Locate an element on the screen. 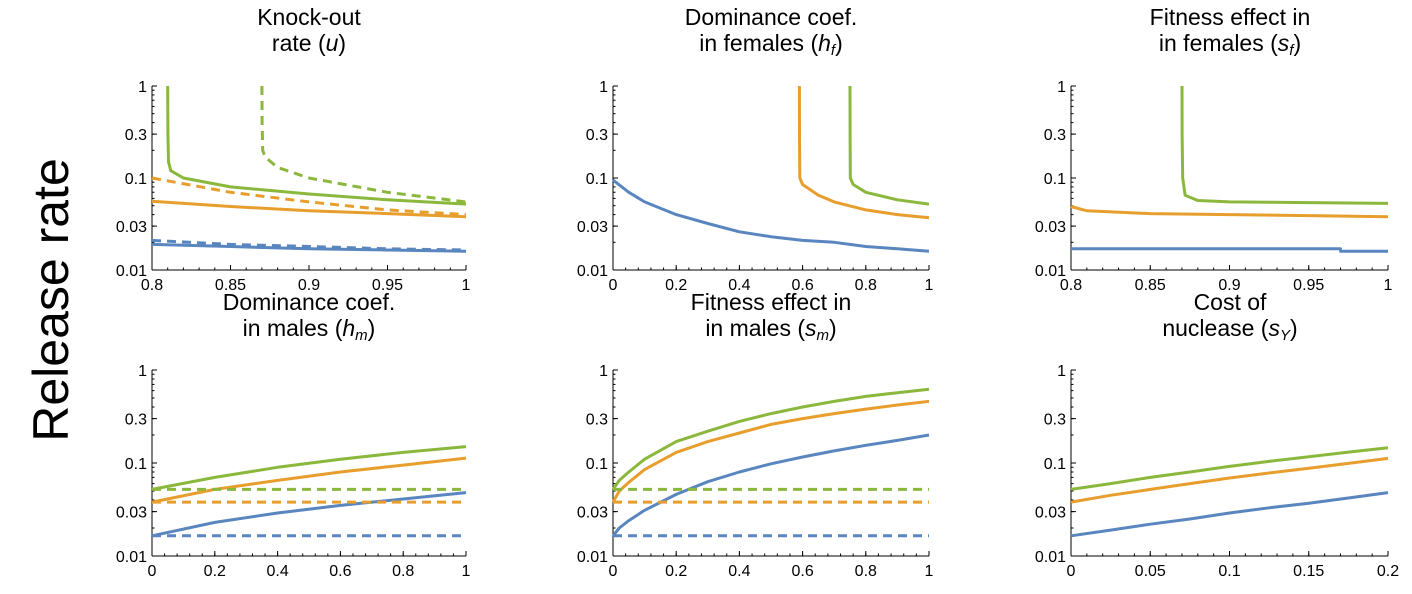 This screenshot has width=1412, height=594. panel-title-line: Knock-out is located at coordinates (309, 17).